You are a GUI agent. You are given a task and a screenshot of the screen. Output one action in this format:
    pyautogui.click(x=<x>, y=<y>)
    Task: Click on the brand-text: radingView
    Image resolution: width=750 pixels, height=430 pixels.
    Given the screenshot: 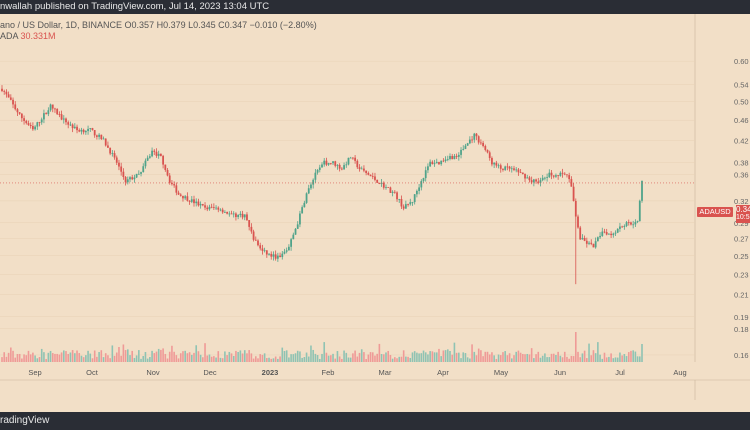 What is the action you would take?
    pyautogui.click(x=25, y=420)
    